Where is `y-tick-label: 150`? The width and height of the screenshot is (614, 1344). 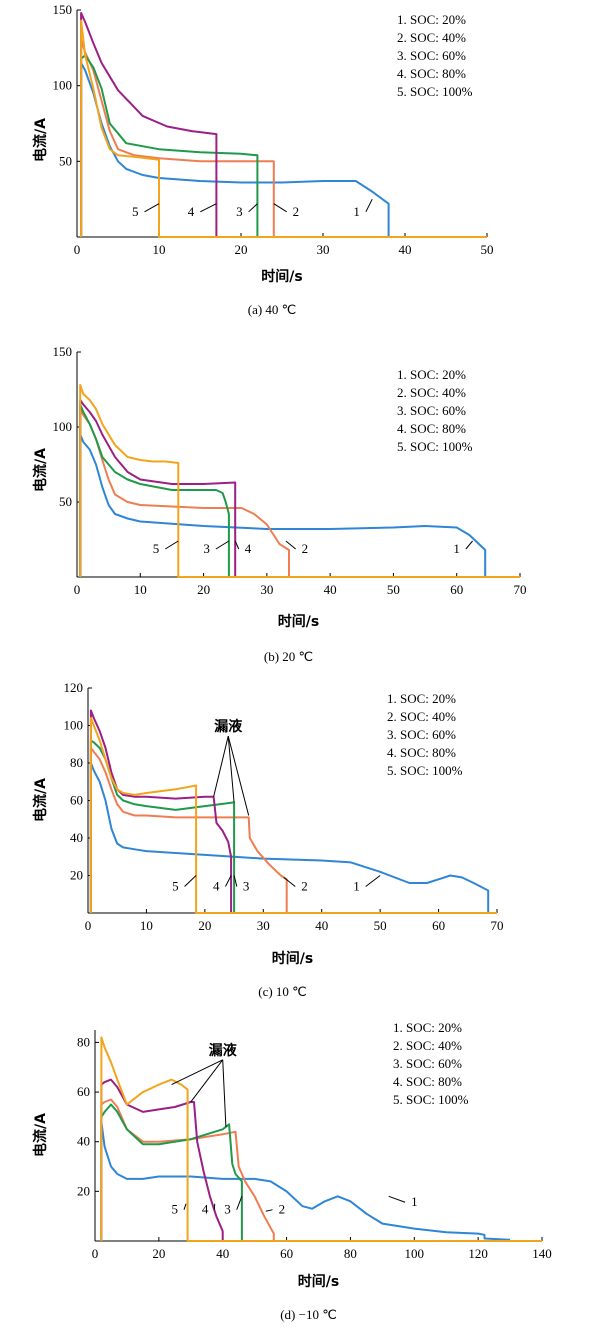 y-tick-label: 150 is located at coordinates (63, 9).